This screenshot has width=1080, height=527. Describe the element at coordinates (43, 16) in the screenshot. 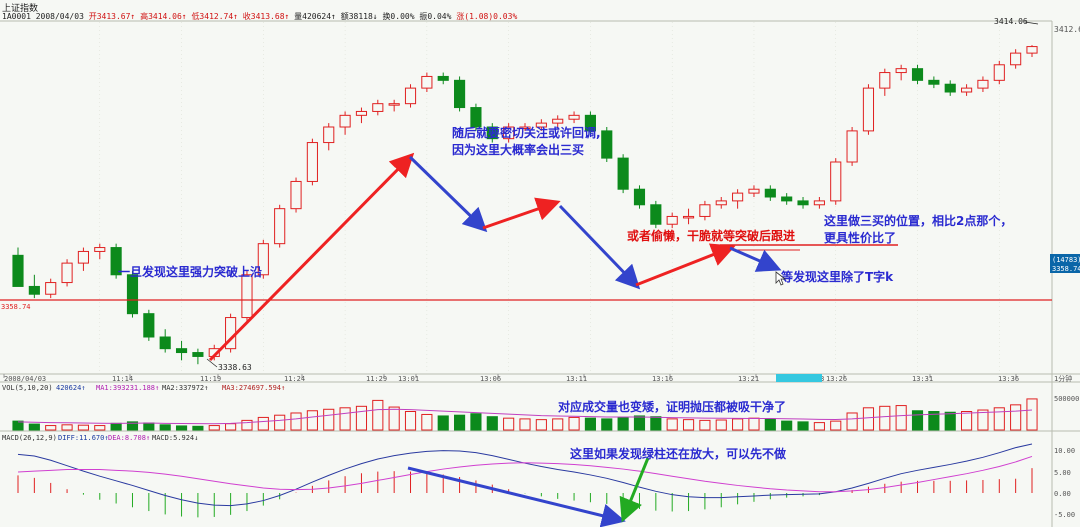

I see `quote-code-date: 1A0001 2008/04/03` at that location.